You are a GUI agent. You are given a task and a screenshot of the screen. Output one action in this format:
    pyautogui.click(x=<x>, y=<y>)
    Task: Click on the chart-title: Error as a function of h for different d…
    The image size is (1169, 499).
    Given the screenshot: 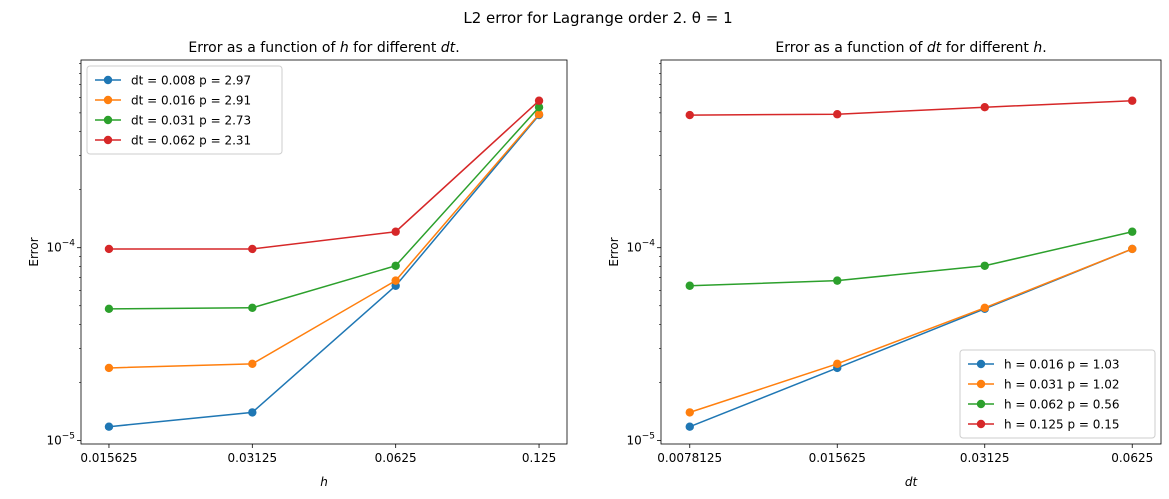 What is the action you would take?
    pyautogui.click(x=323, y=48)
    